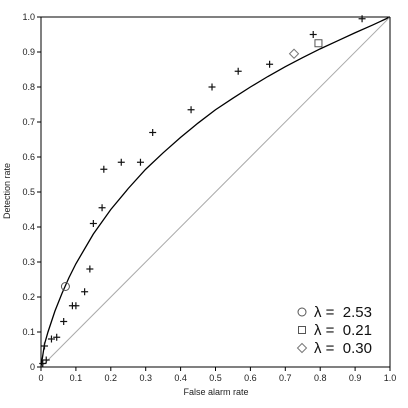 Image resolution: width=408 pixels, height=408 pixels. What do you see at coordinates (28, 192) in the screenshot?
I see `y-tick-label-5: 0.5` at bounding box center [28, 192].